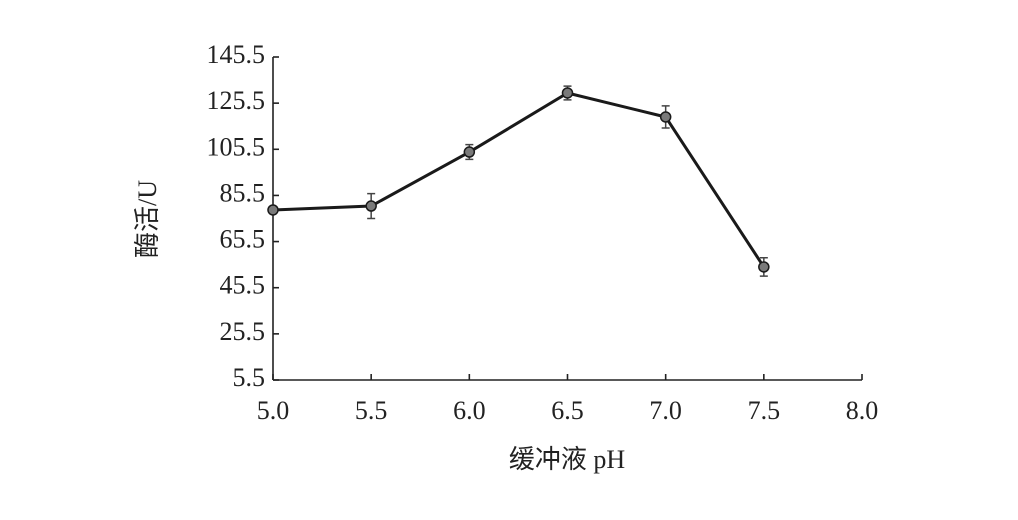 The image size is (1018, 520). I want to click on y-tick-label: 85.5, so click(243, 192).